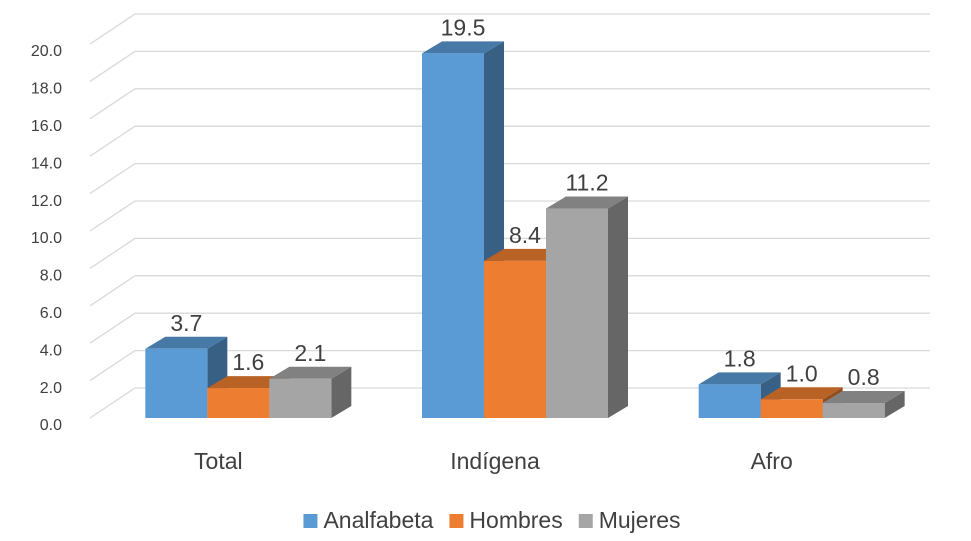 This screenshot has height=541, width=971. Describe the element at coordinates (525, 235) in the screenshot. I see `data-label: 8.4` at that location.